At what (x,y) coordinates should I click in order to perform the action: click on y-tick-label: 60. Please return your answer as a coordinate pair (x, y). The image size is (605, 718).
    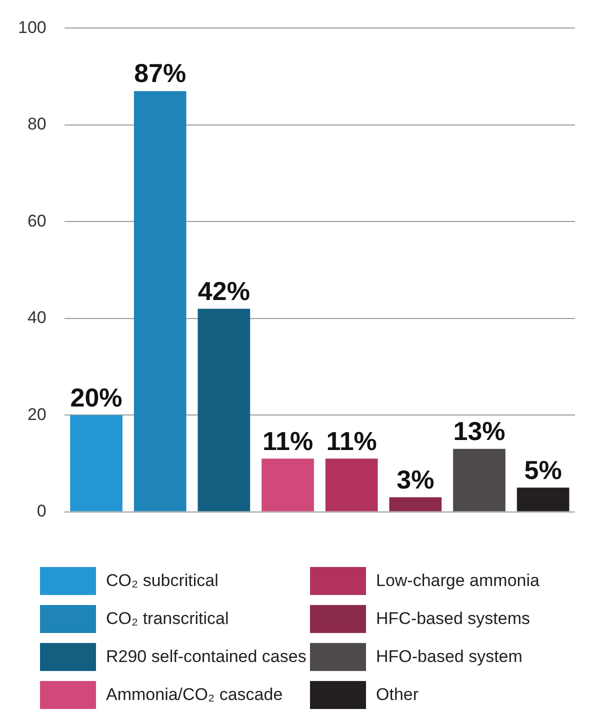
    Looking at the image, I should click on (36, 220).